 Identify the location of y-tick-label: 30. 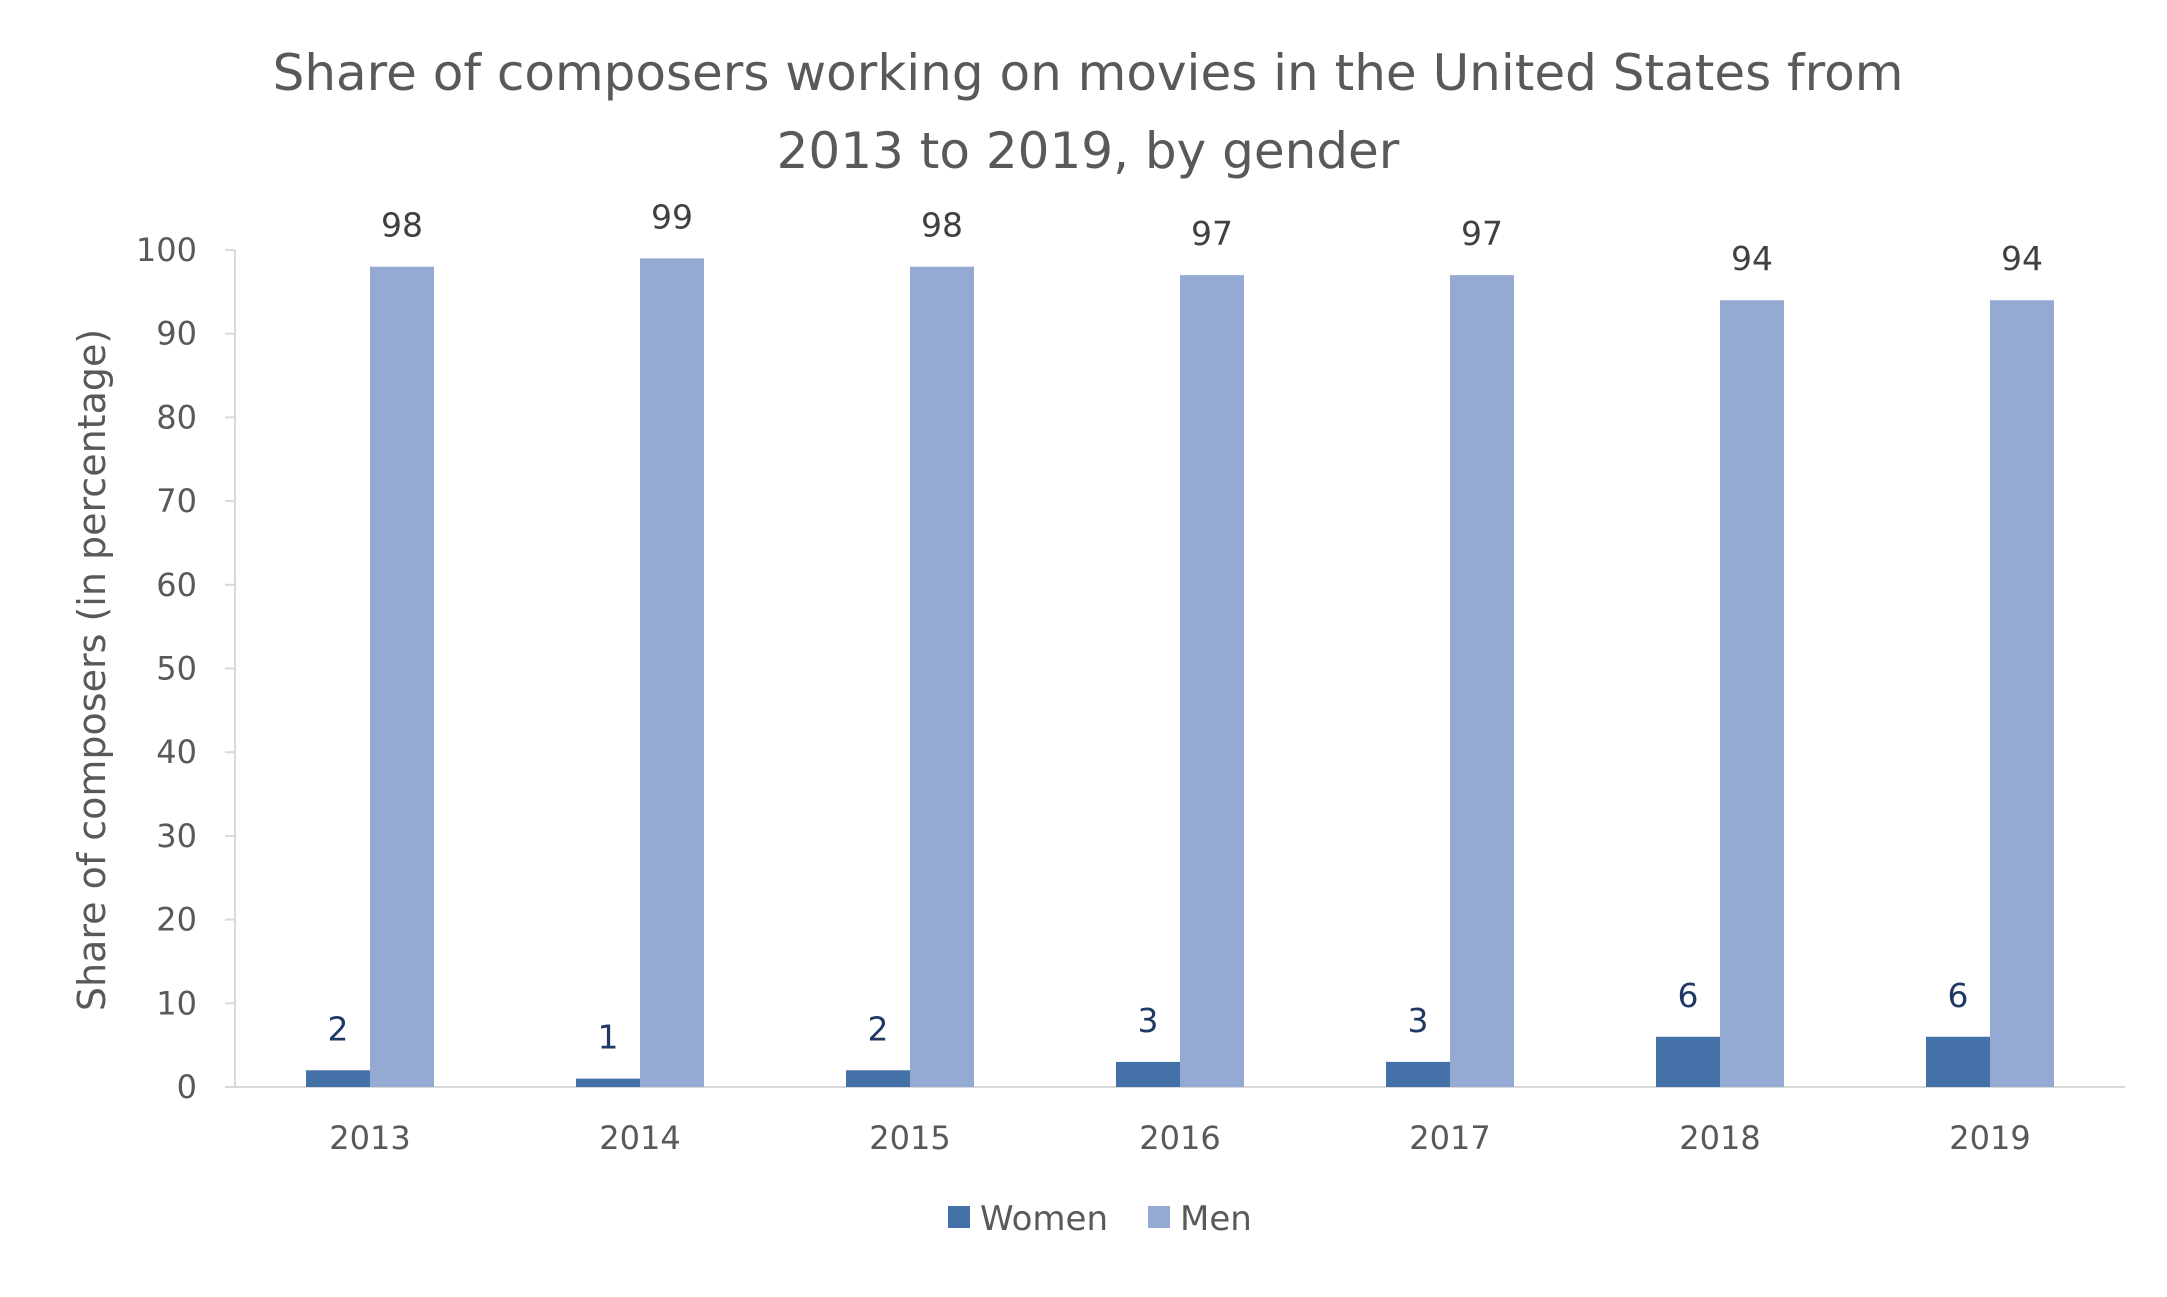
(176, 836).